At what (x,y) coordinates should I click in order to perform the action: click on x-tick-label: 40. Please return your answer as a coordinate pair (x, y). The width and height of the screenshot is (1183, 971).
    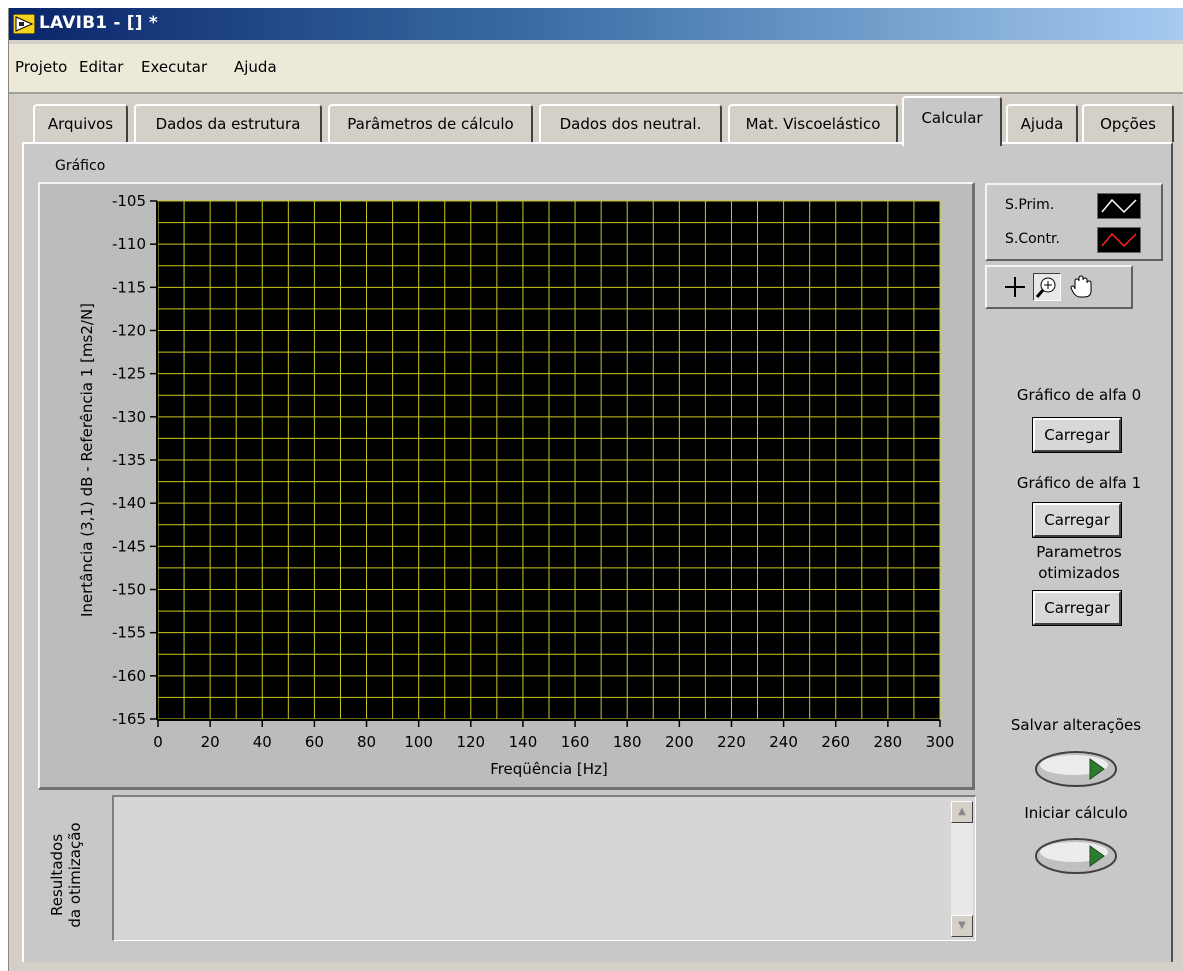
    Looking at the image, I should click on (262, 742).